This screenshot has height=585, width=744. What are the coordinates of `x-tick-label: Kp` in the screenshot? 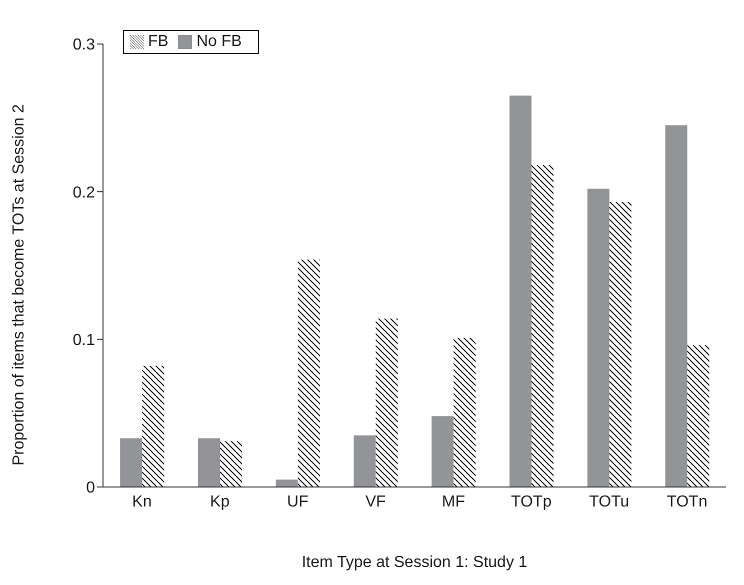 It's located at (220, 501).